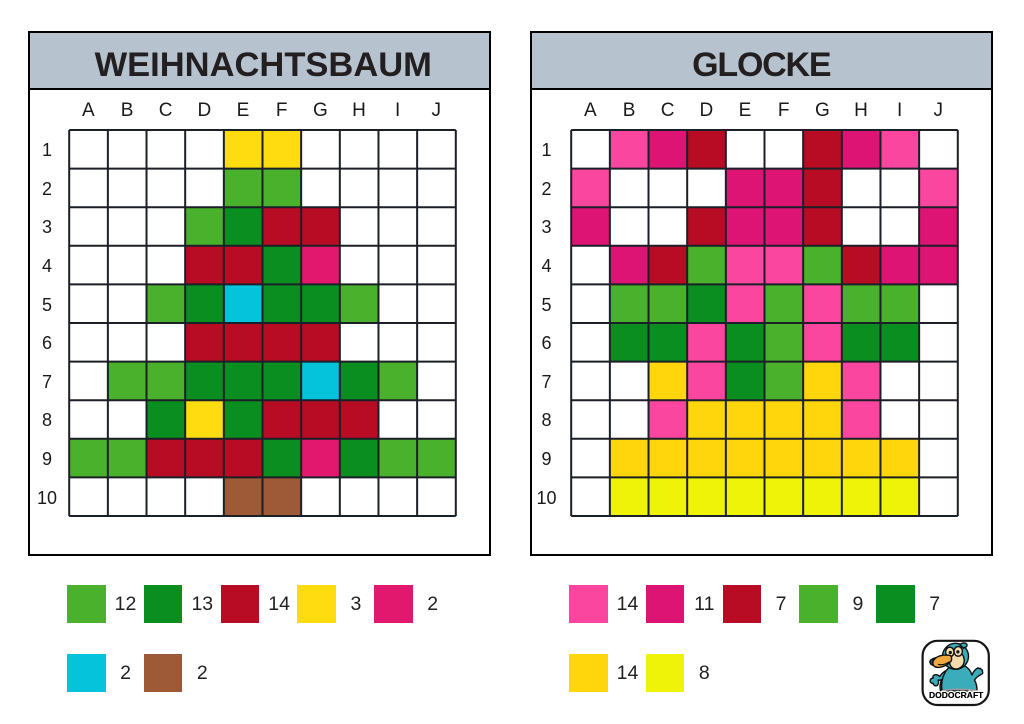 The image size is (1024, 724). I want to click on svg-text: DODOCRAFT, so click(956, 695).